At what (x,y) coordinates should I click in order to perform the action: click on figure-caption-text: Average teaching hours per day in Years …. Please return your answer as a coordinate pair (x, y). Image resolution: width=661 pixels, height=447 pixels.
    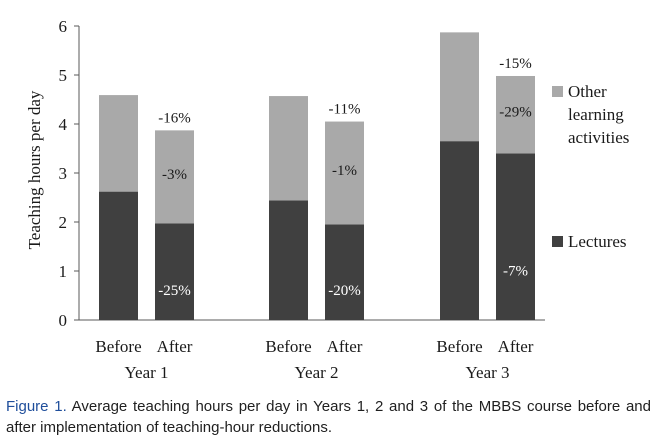
    Looking at the image, I should click on (328, 417).